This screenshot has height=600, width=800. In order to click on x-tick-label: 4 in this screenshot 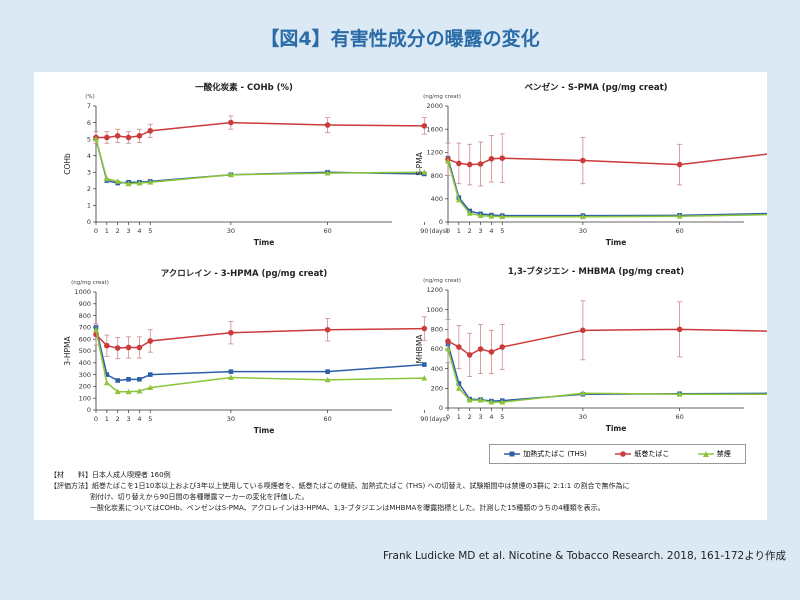, I will do `click(491, 231)`.